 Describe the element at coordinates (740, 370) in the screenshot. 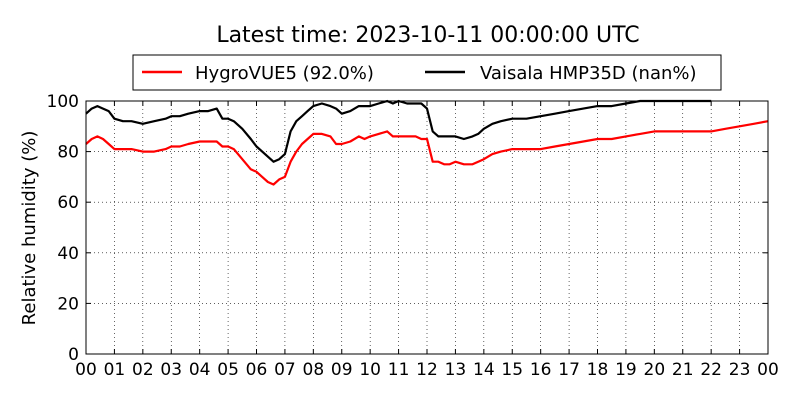

I see `x-tick-label: 23` at that location.